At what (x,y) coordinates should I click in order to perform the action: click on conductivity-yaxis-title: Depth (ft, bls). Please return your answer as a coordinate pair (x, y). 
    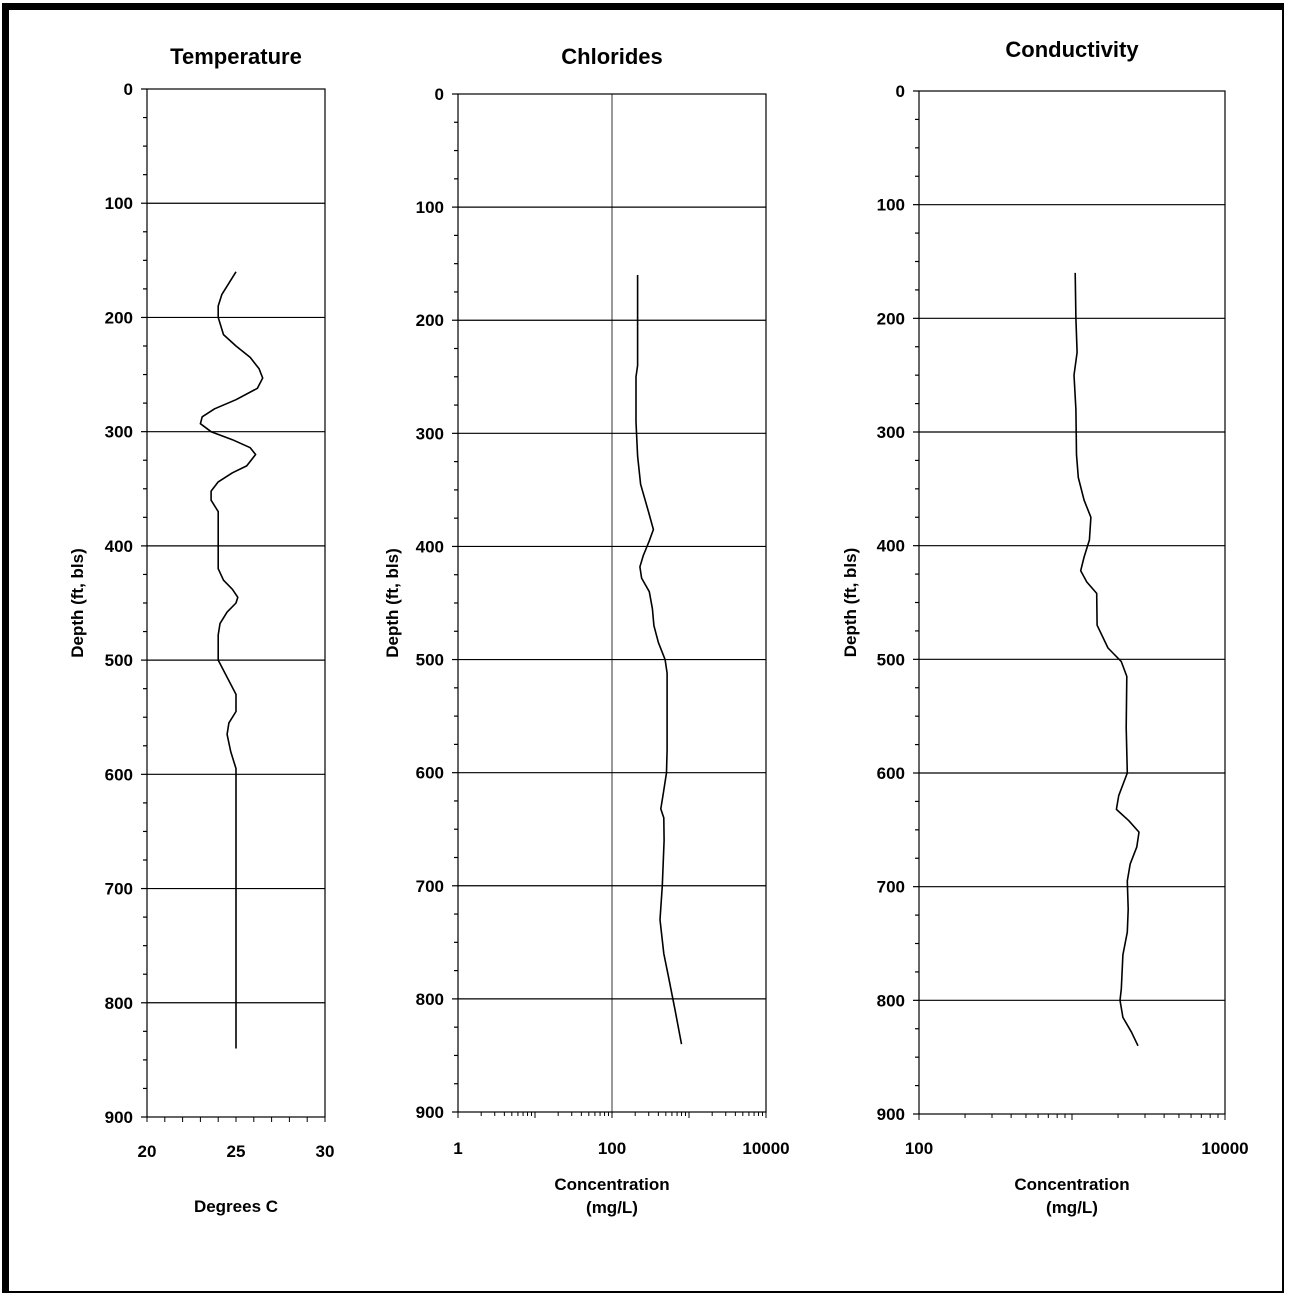
    Looking at the image, I should click on (850, 603).